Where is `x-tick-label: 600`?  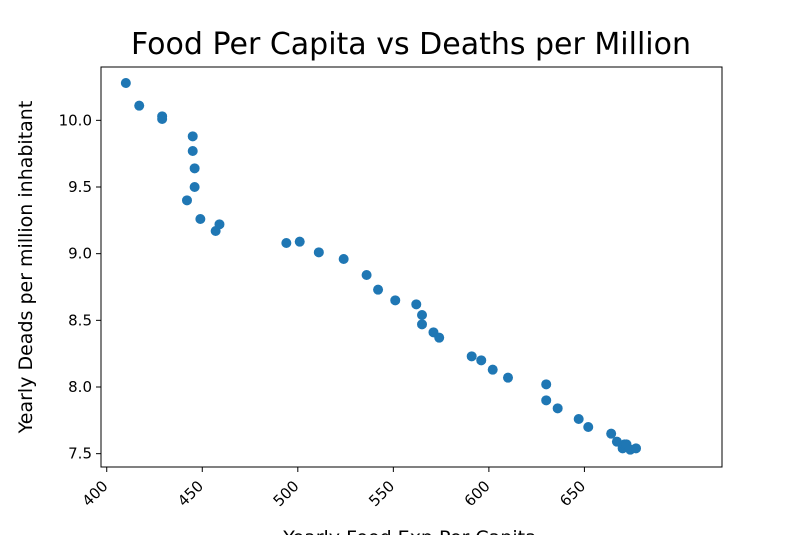 x-tick-label: 600 is located at coordinates (477, 493).